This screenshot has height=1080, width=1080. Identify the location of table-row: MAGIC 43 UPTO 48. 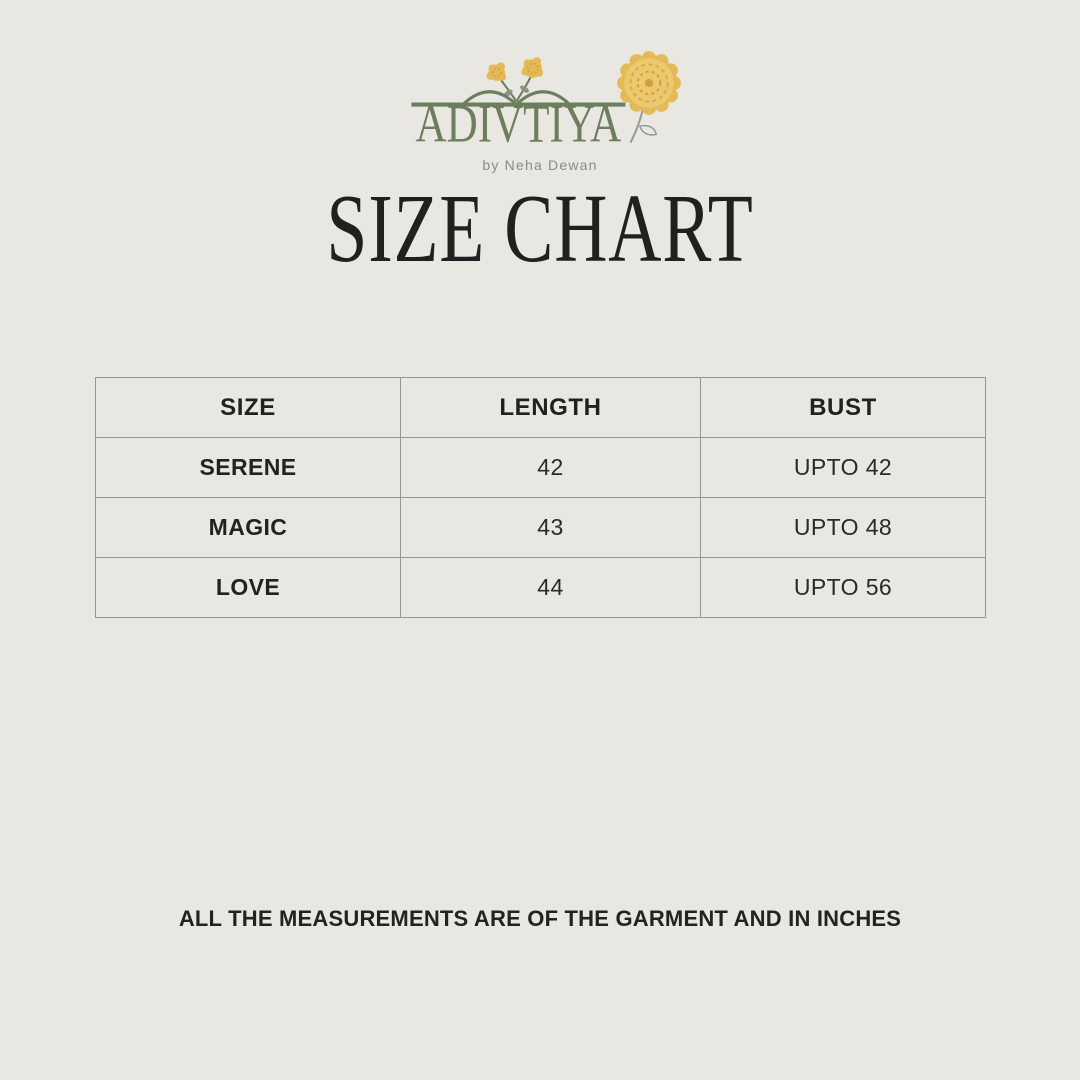
(540, 527).